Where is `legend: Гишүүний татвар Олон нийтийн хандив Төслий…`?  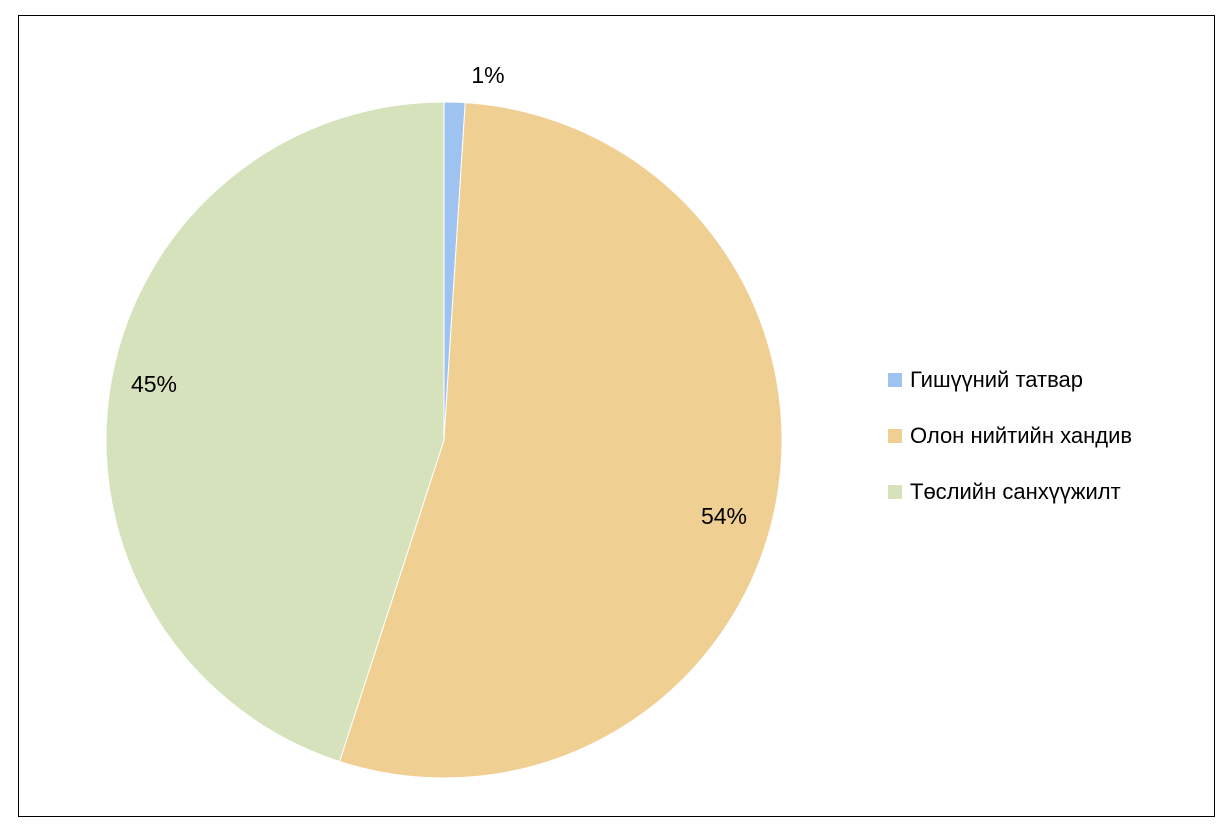
legend: Гишүүний татвар Олон нийтийн хандив Төслий… is located at coordinates (1010, 435).